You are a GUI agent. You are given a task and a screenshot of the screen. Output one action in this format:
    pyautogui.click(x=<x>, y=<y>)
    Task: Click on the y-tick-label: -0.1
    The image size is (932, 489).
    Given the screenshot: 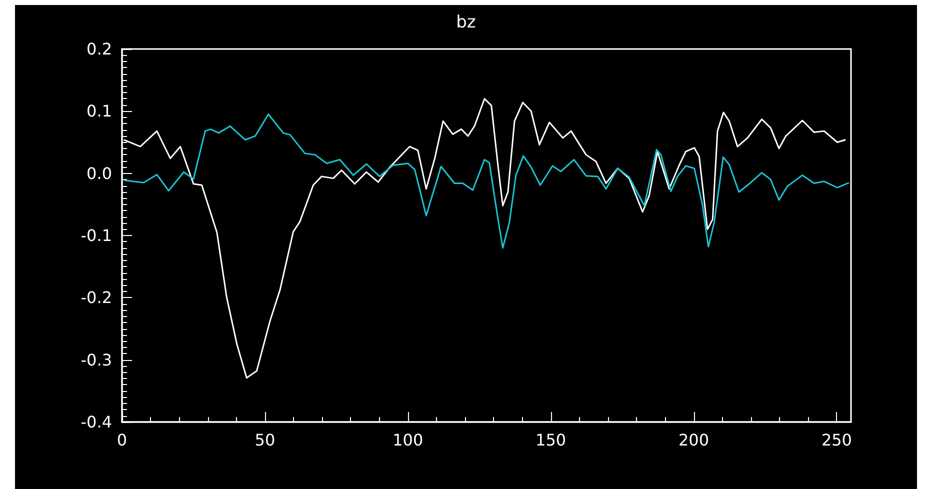 What is the action you would take?
    pyautogui.click(x=96, y=235)
    